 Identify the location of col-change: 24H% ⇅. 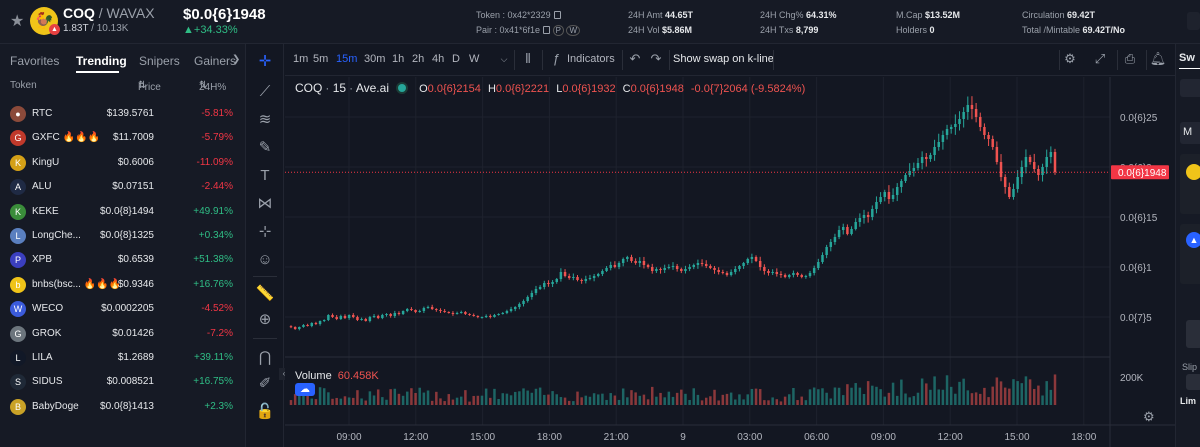
(213, 86).